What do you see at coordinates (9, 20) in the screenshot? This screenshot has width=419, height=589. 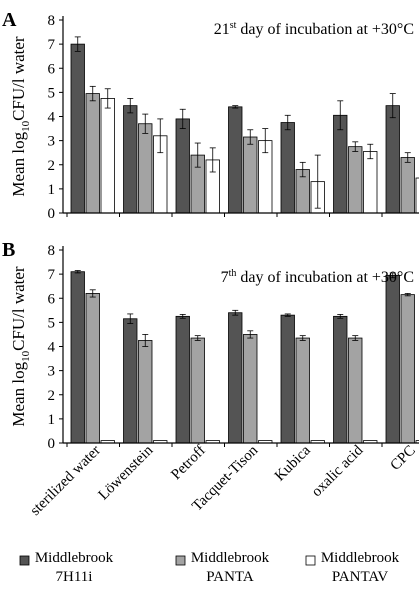 I see `panel-letter: A` at bounding box center [9, 20].